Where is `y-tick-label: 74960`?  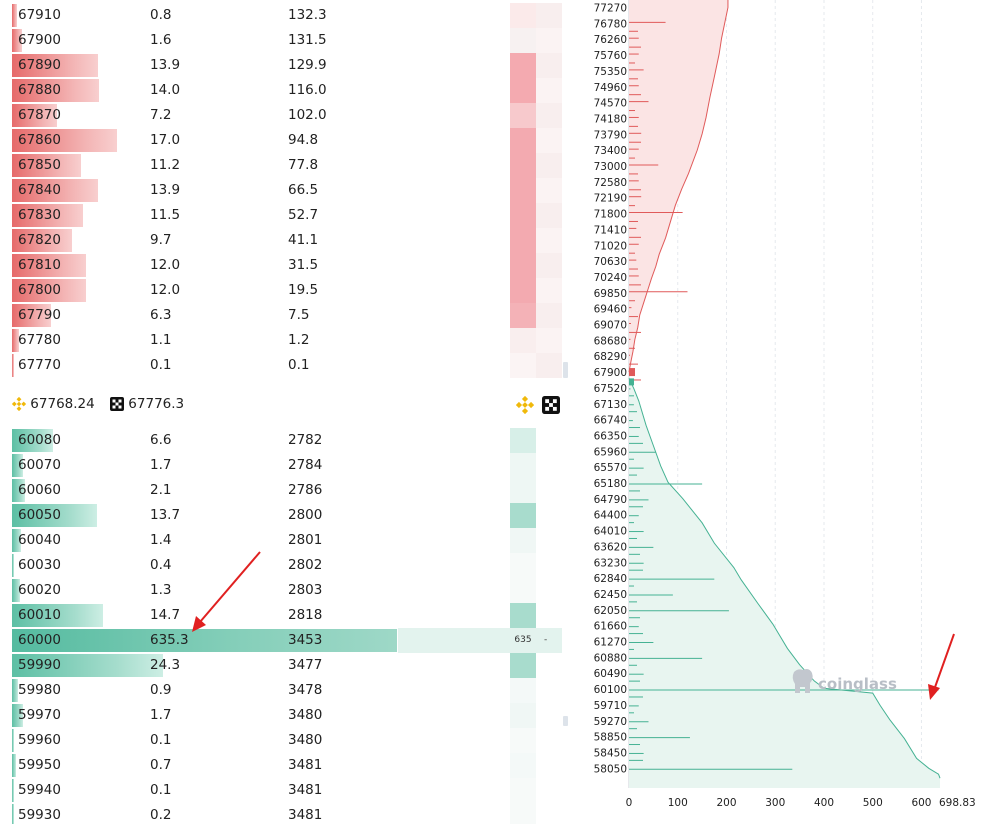 y-tick-label: 74960 is located at coordinates (610, 88).